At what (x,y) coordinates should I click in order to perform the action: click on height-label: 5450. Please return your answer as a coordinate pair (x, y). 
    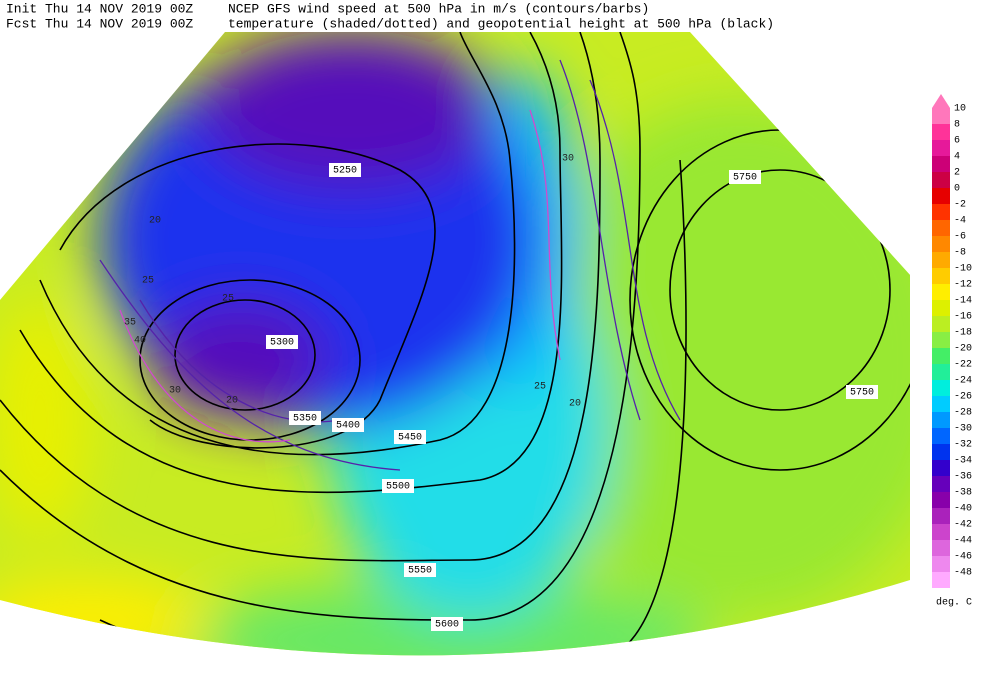
    Looking at the image, I should click on (410, 438).